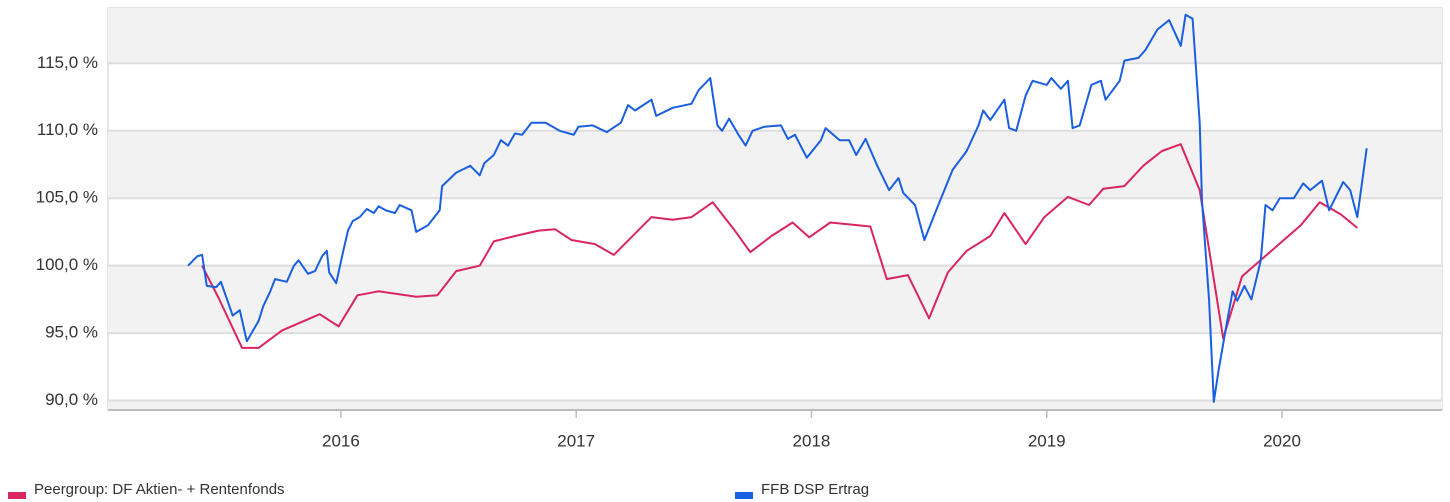 The height and width of the screenshot is (502, 1450). Describe the element at coordinates (341, 440) in the screenshot. I see `x-tick-label: 2016` at that location.